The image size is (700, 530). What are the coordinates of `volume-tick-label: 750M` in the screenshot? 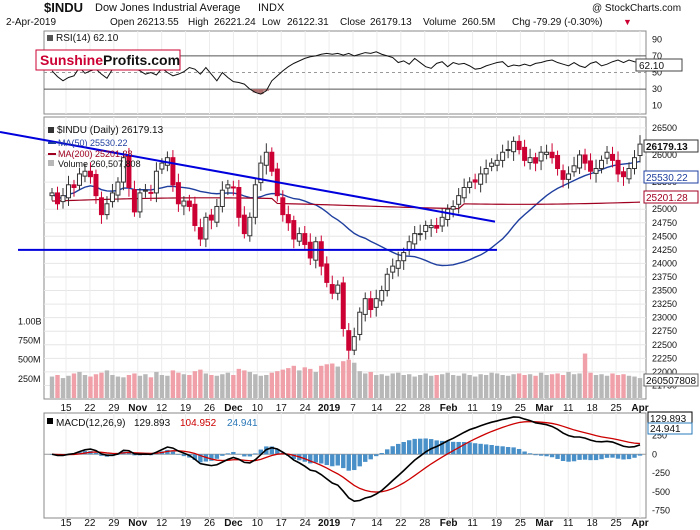 It's located at (29, 341).